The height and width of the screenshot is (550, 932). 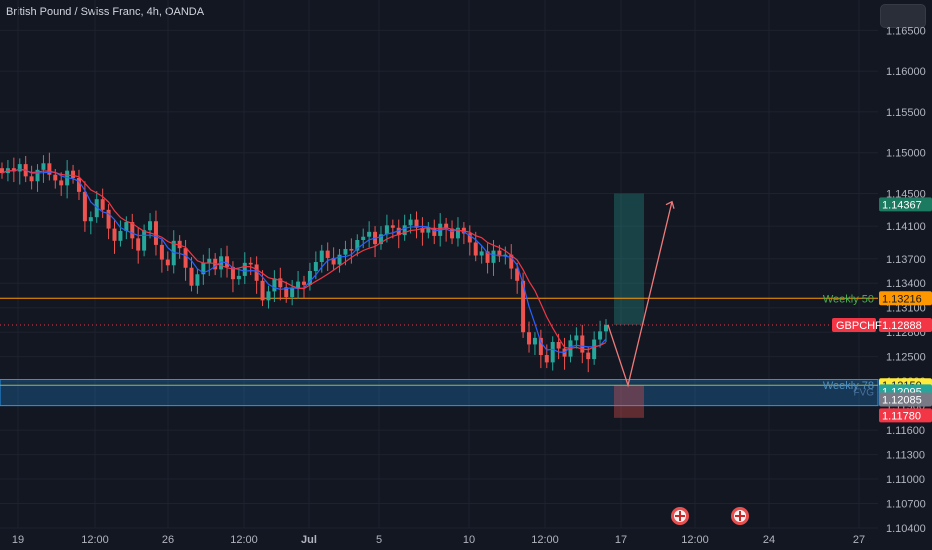 I want to click on current-price-tag: 1.12888, so click(x=902, y=326).